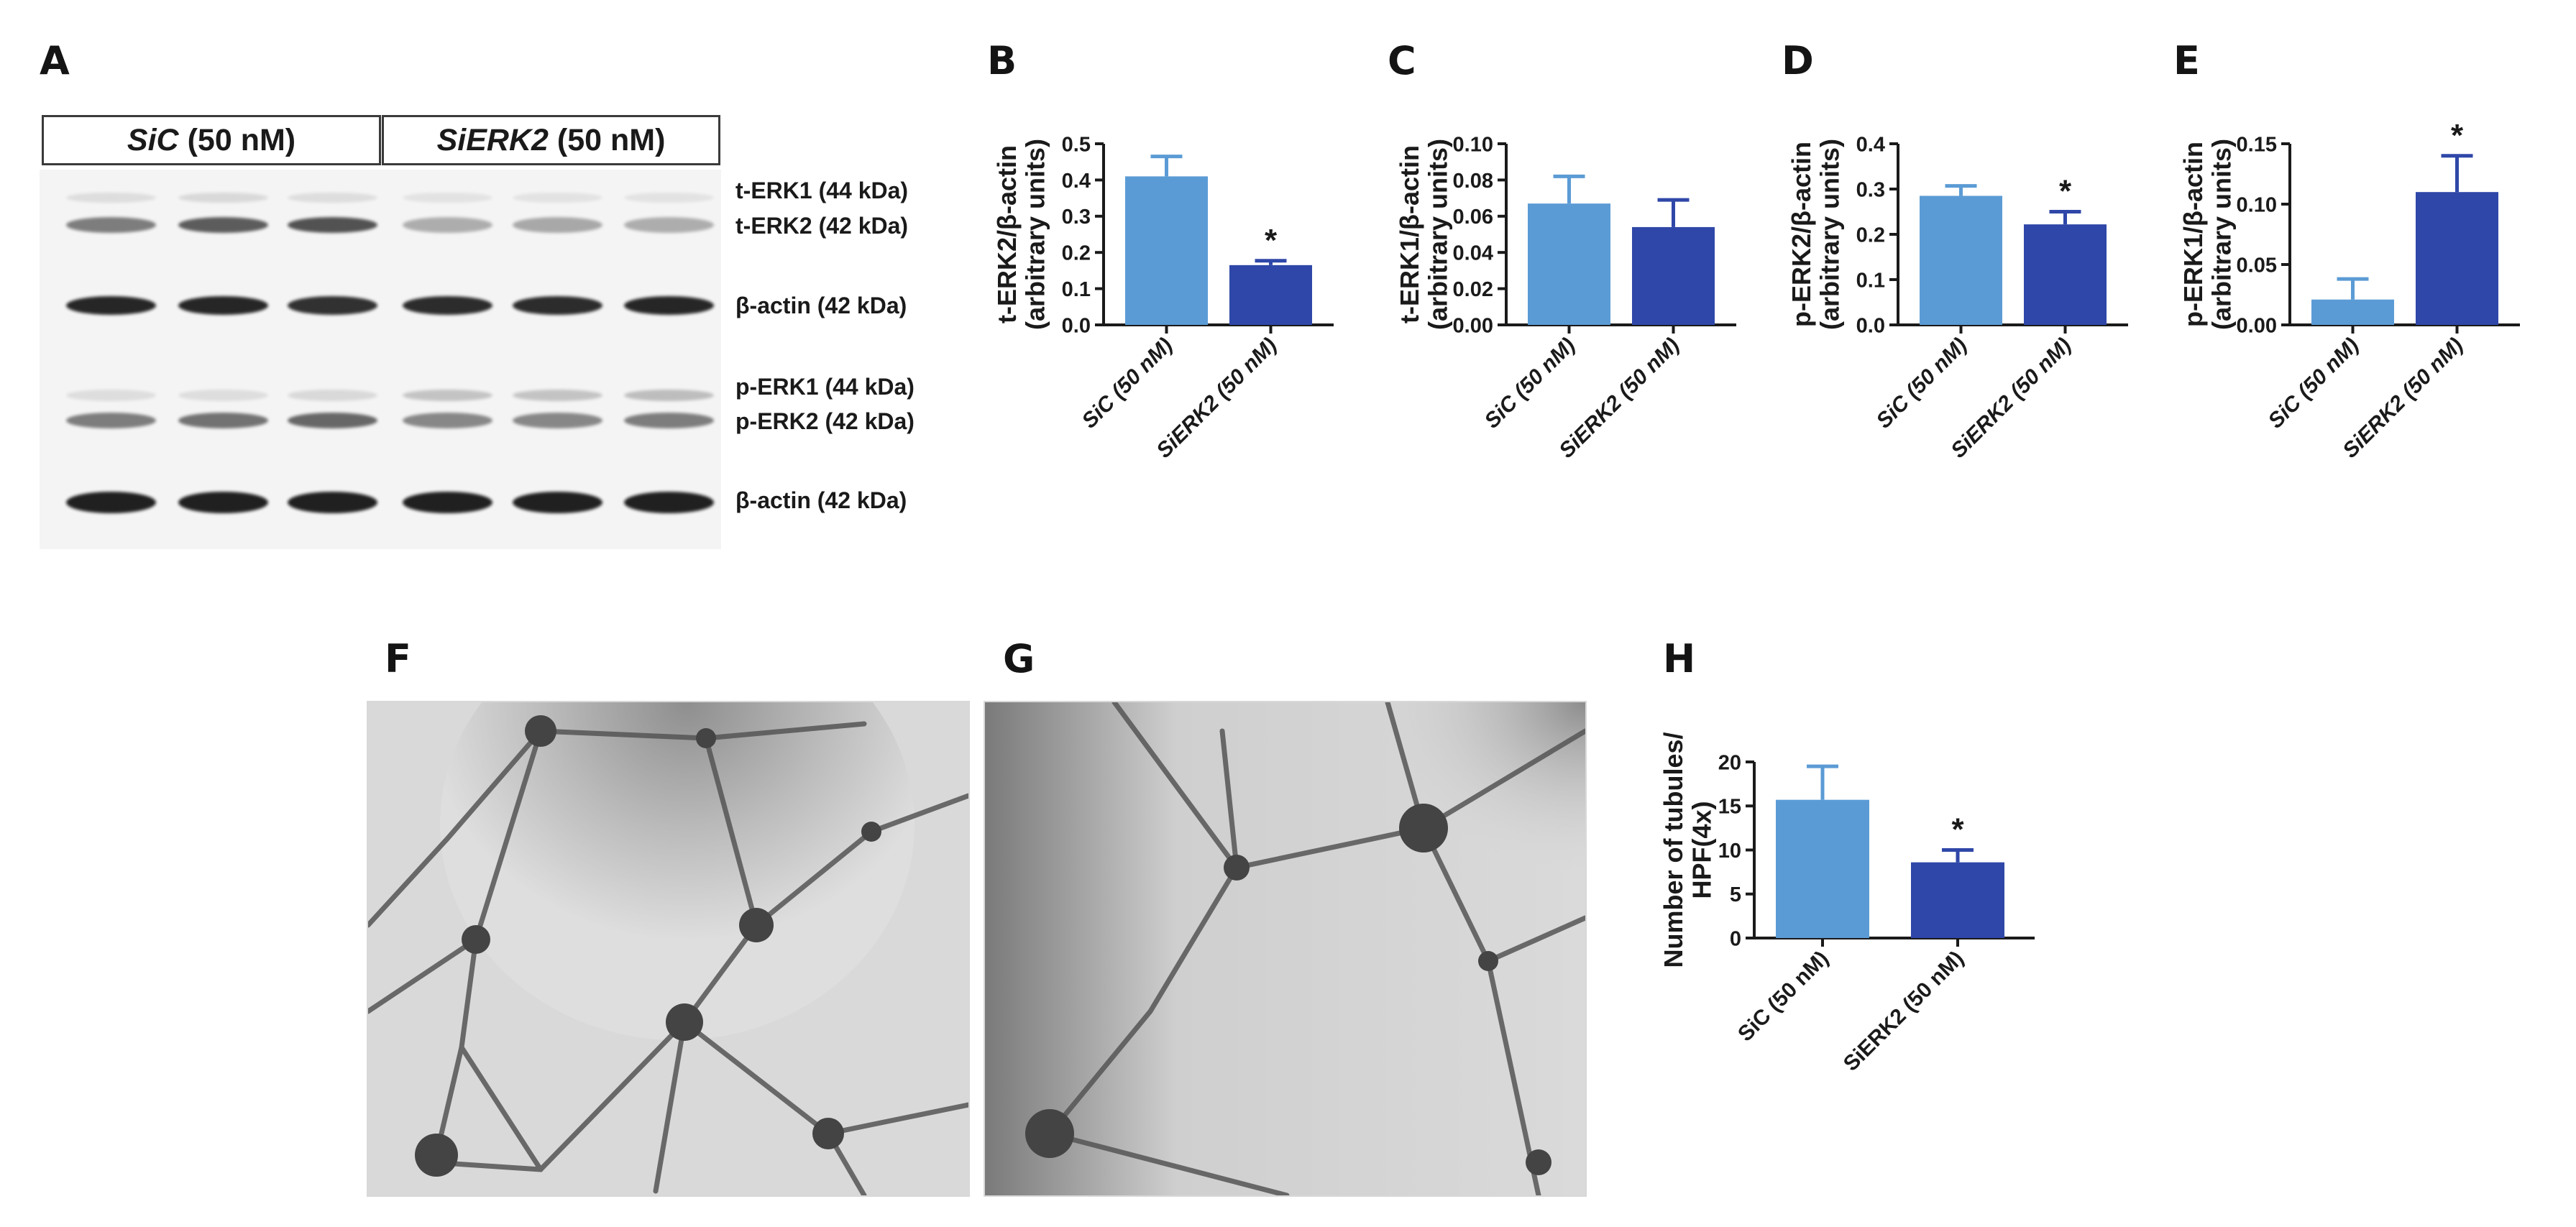  Describe the element at coordinates (1903, 1012) in the screenshot. I see `x-category-label: SiERK2 (50 nM)` at that location.